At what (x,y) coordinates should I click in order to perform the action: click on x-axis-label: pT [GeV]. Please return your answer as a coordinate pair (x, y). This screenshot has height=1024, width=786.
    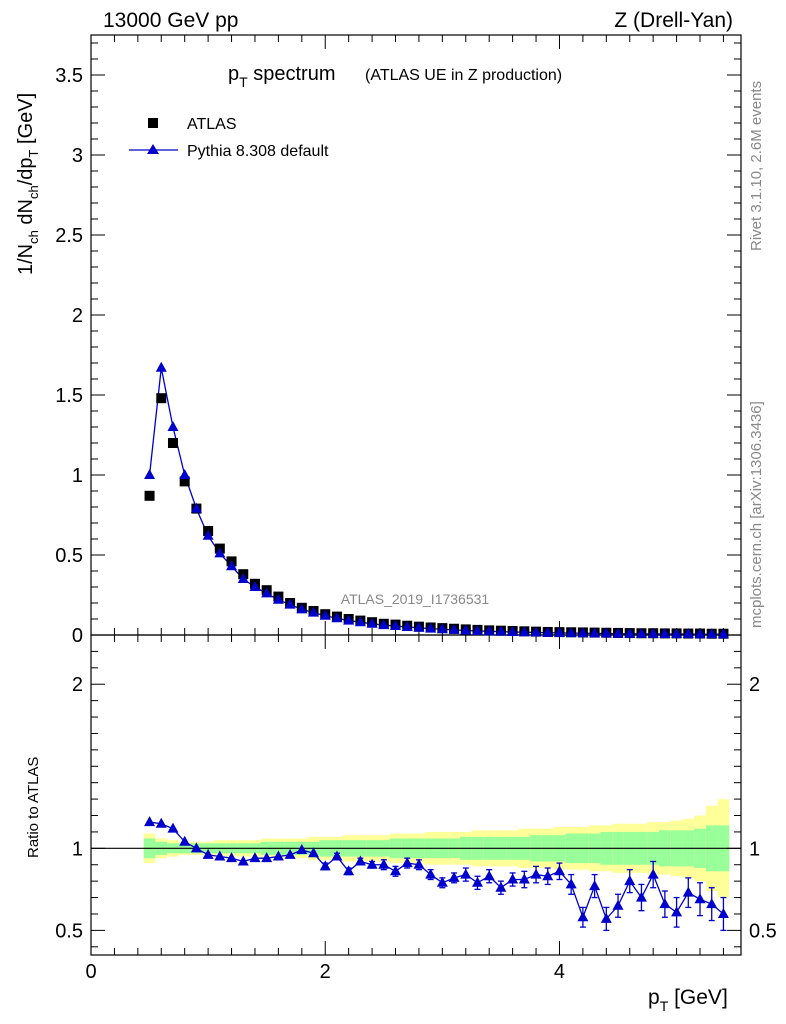
    Looking at the image, I should click on (688, 1000).